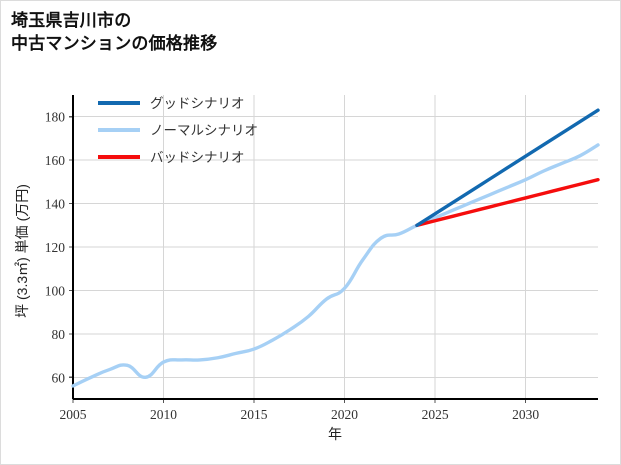 This screenshot has height=465, width=621. Describe the element at coordinates (59, 334) in the screenshot. I see `y-tick-label: 80` at that location.